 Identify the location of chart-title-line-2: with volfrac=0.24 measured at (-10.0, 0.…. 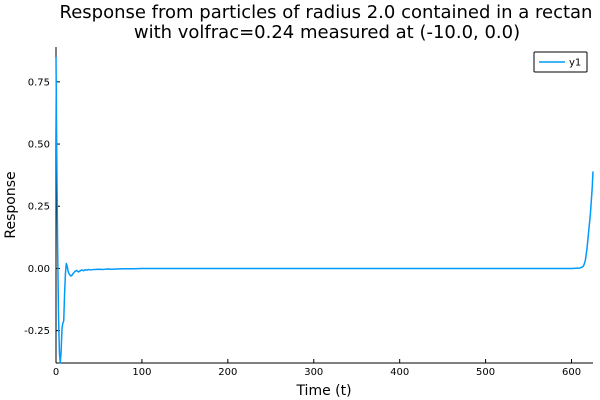
(327, 32).